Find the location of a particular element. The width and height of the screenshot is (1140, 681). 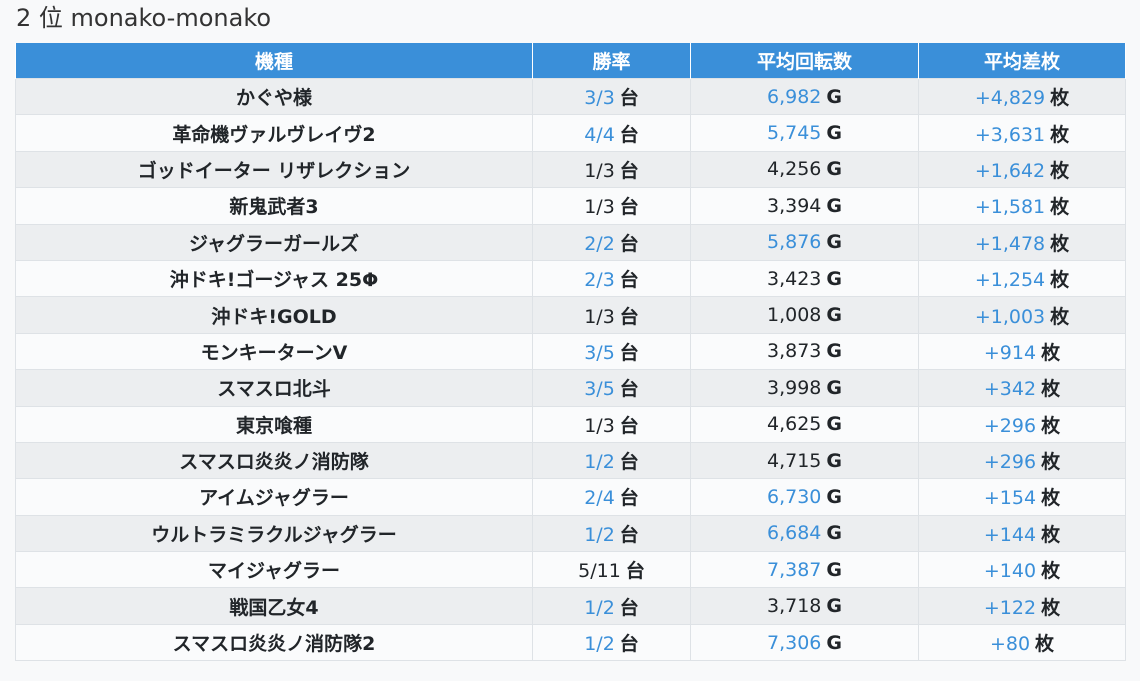

avg-diff-cell: +1,254 枚 is located at coordinates (1022, 278).